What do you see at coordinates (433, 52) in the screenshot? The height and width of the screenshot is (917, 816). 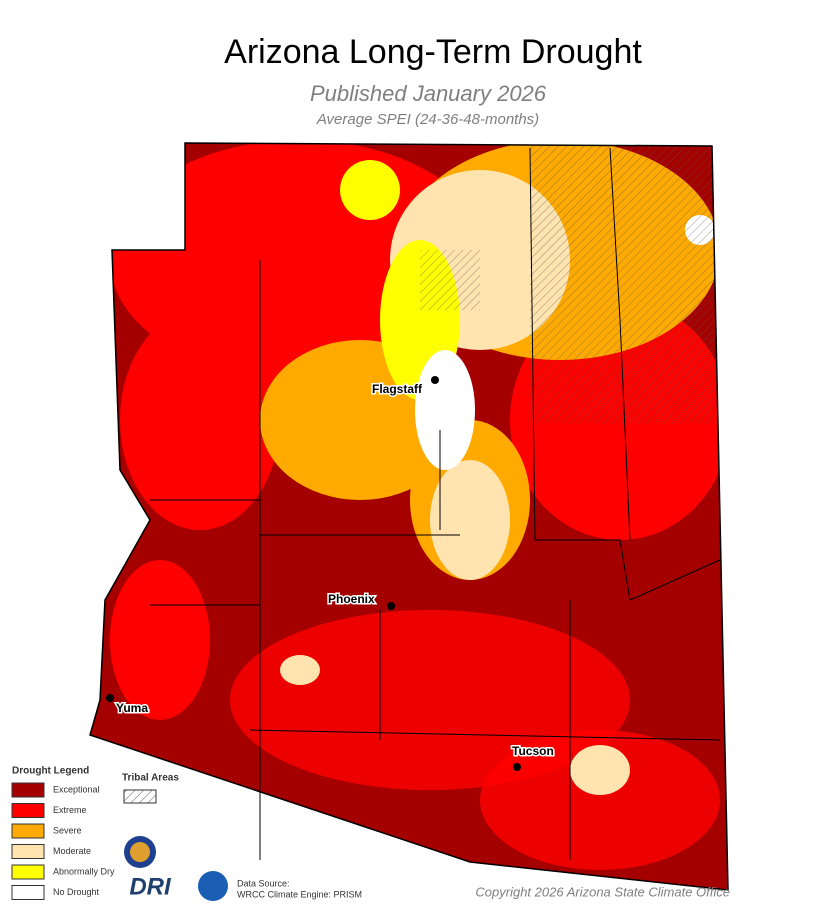 I see `title: Arizona Long-Term Drought` at bounding box center [433, 52].